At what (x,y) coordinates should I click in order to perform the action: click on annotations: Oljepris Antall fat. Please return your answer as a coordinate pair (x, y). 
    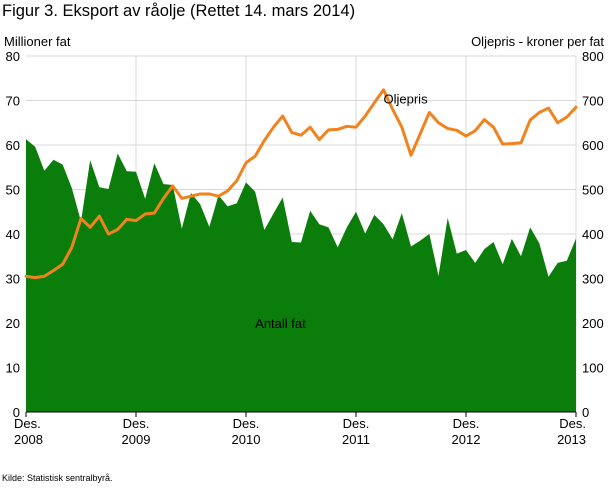
    Looking at the image, I should click on (341, 211).